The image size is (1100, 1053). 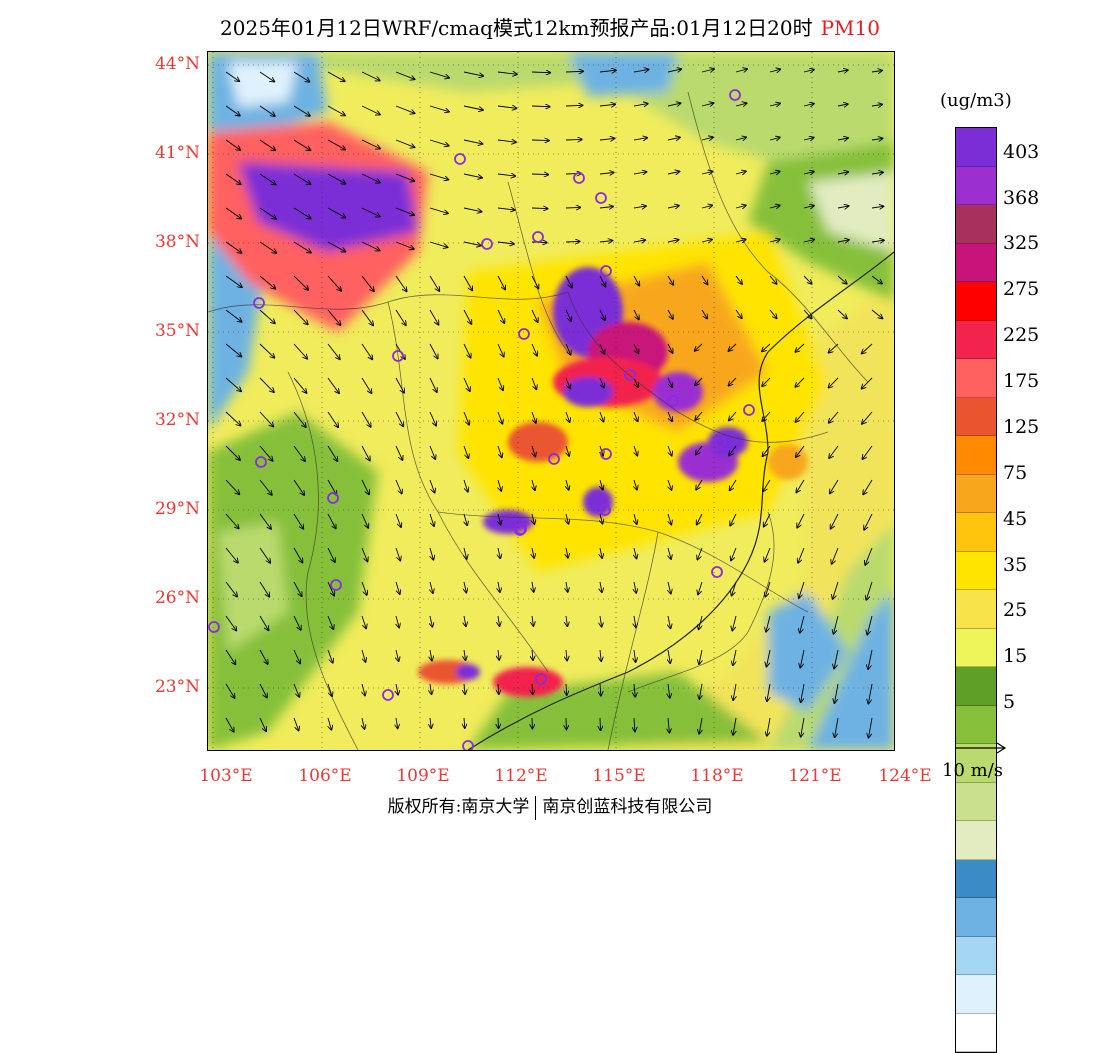 What do you see at coordinates (1009, 702) in the screenshot?
I see `colorbar-label: 5` at bounding box center [1009, 702].